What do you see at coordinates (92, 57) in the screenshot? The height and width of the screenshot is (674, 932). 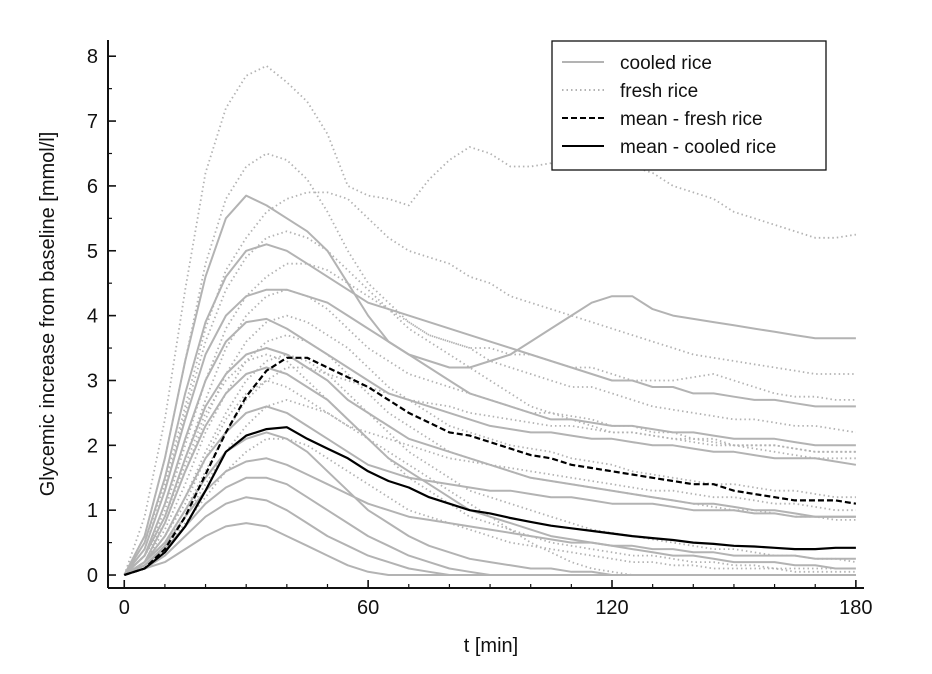 I see `y-tick-label-8: 8` at bounding box center [92, 57].